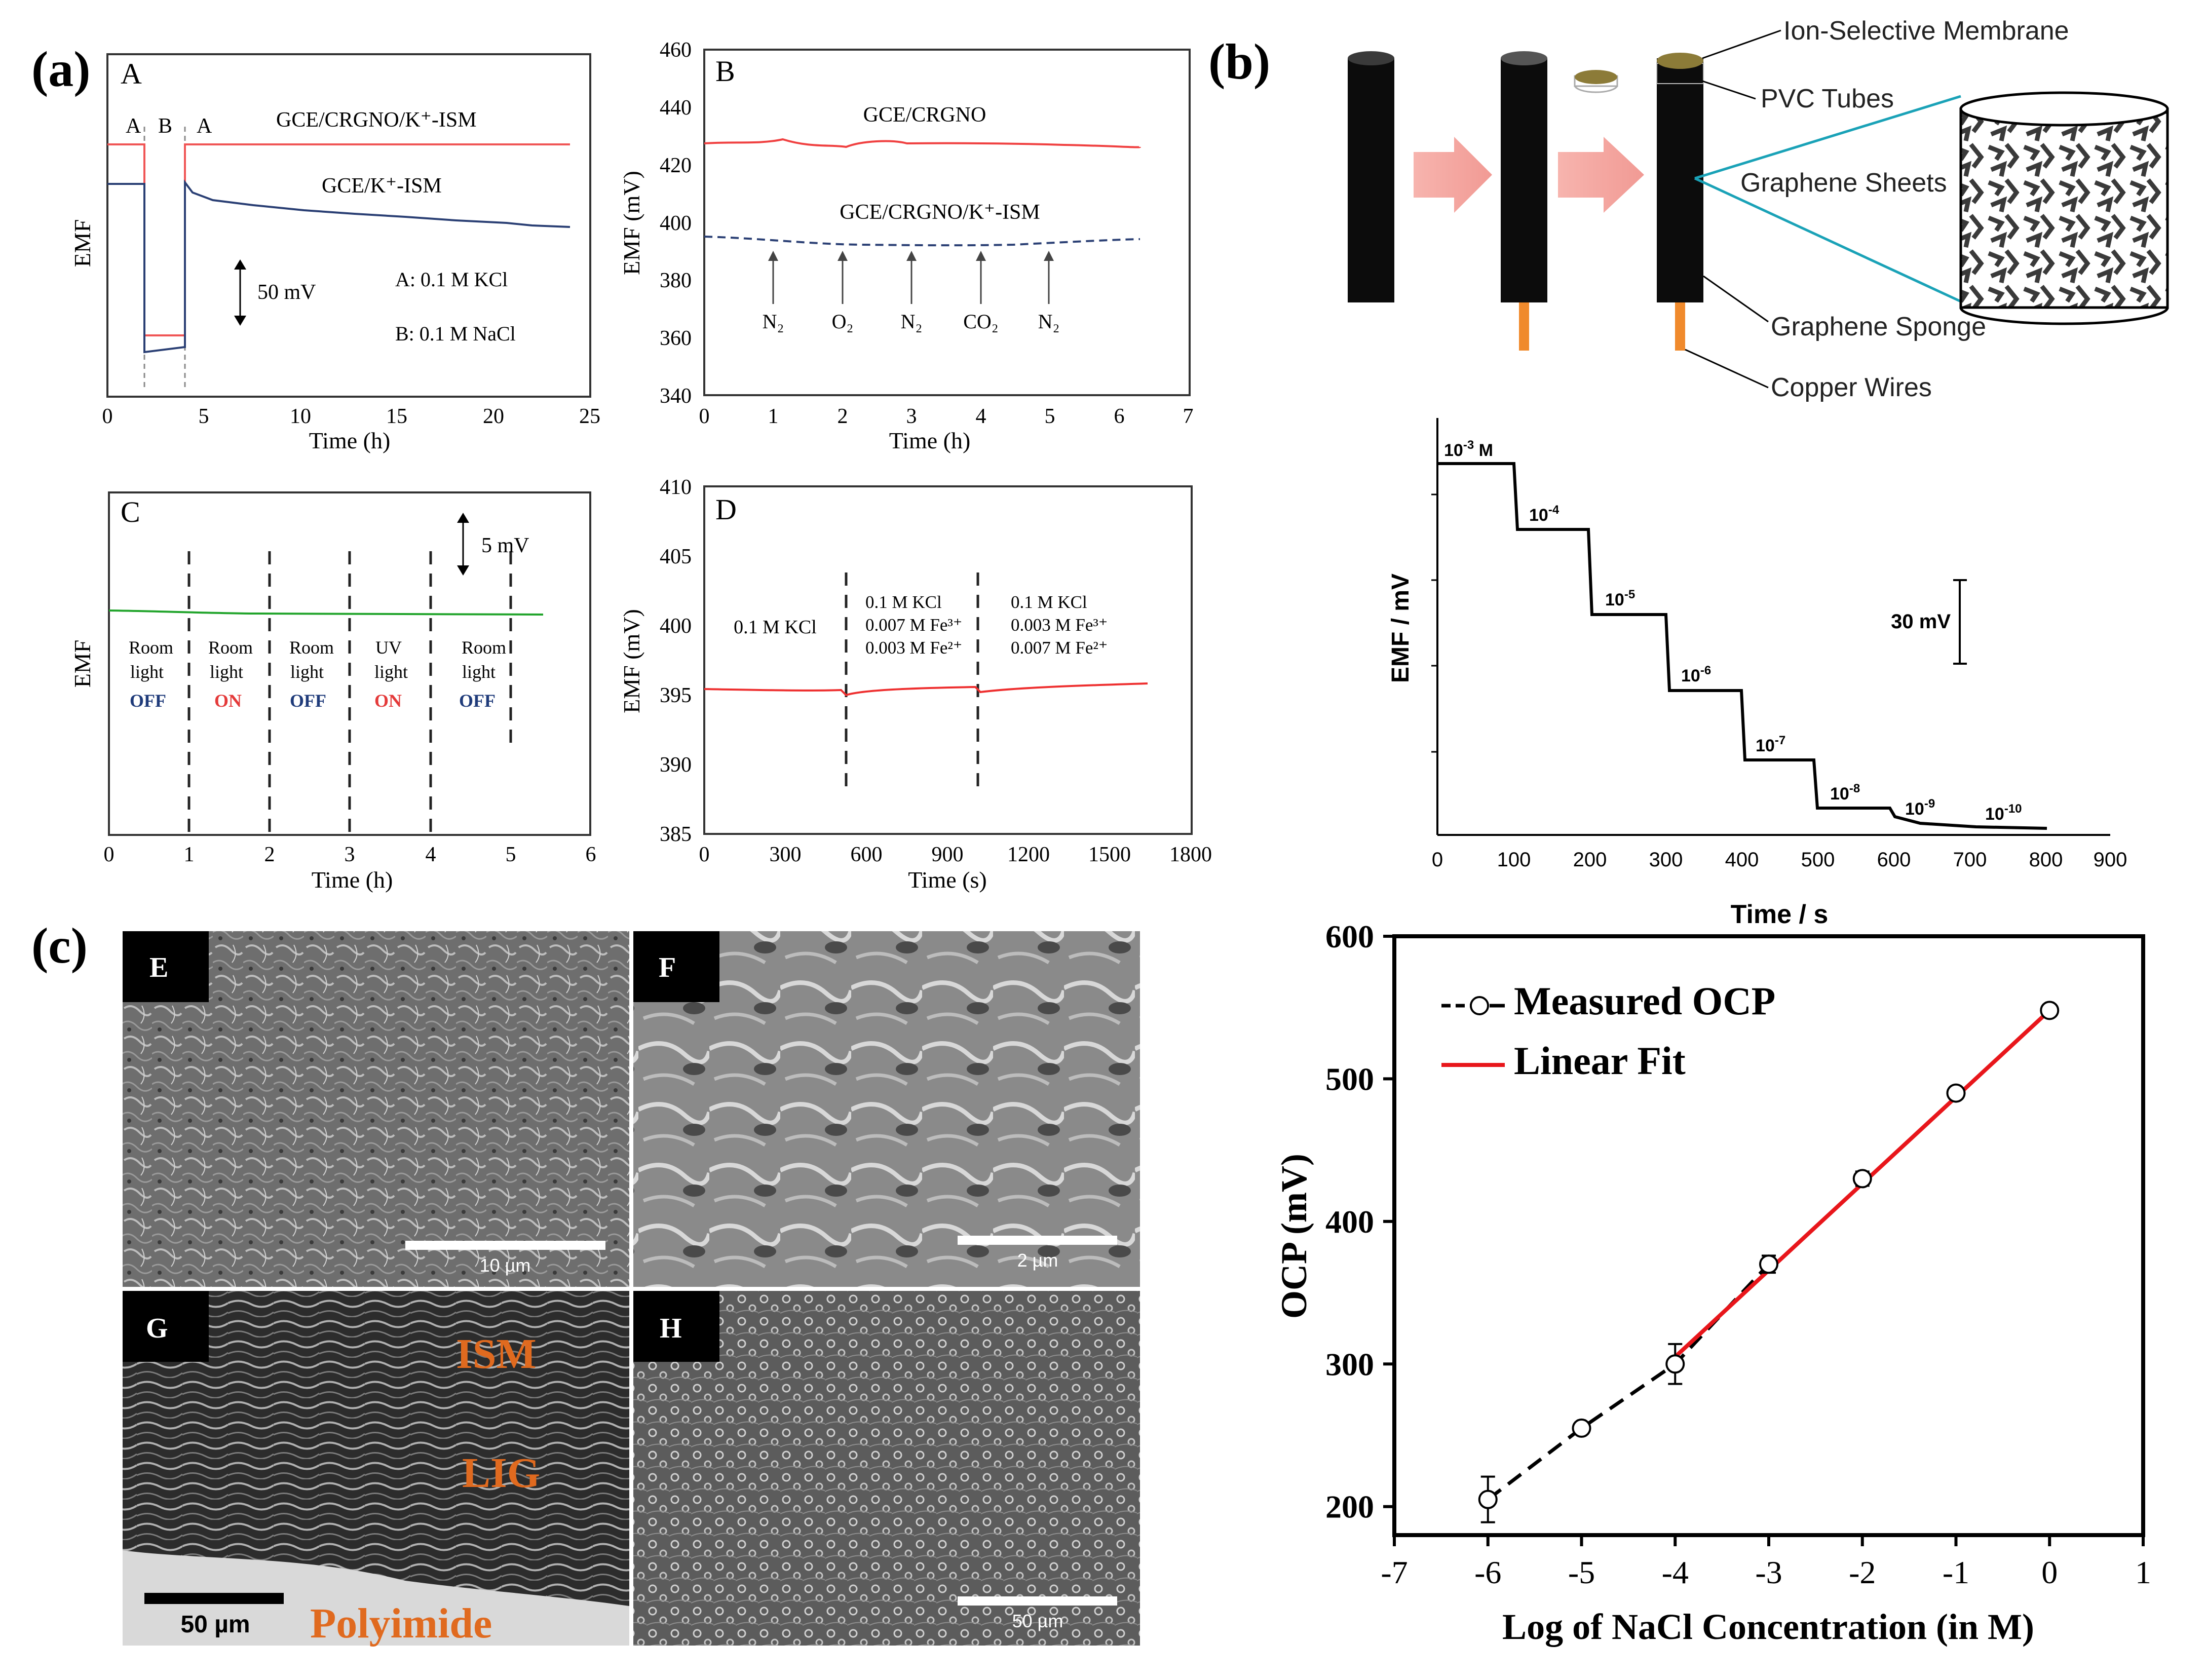 The height and width of the screenshot is (1680, 2206). Describe the element at coordinates (1239, 61) in the screenshot. I see `panel-label-b: (b)` at that location.